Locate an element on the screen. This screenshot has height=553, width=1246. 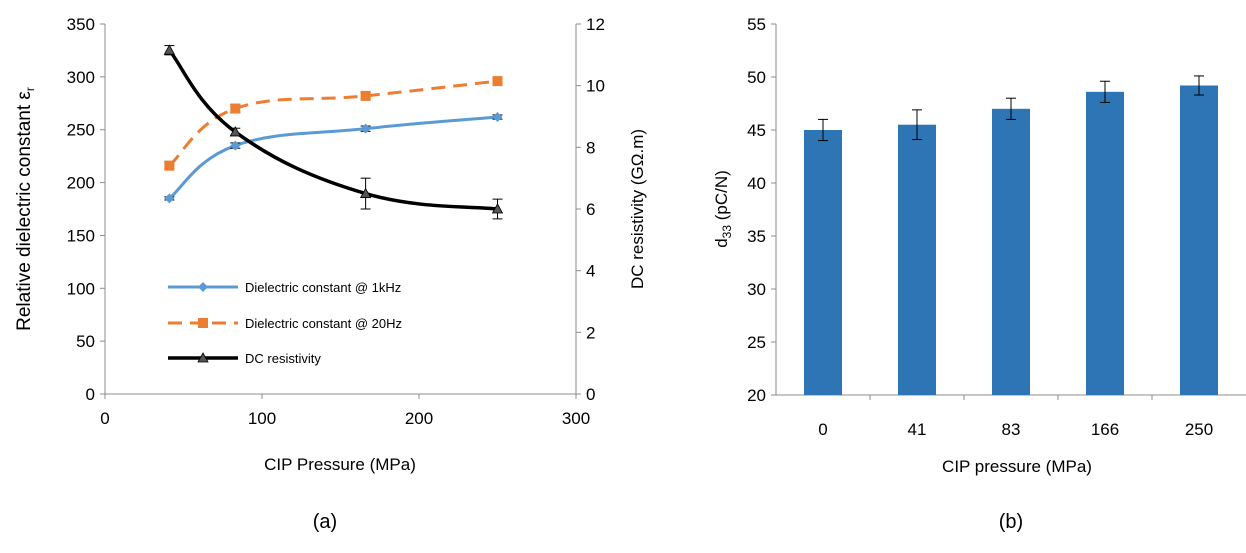
panel-a-y-axis-title: Relative dielectric constant εr is located at coordinates (25, 209).